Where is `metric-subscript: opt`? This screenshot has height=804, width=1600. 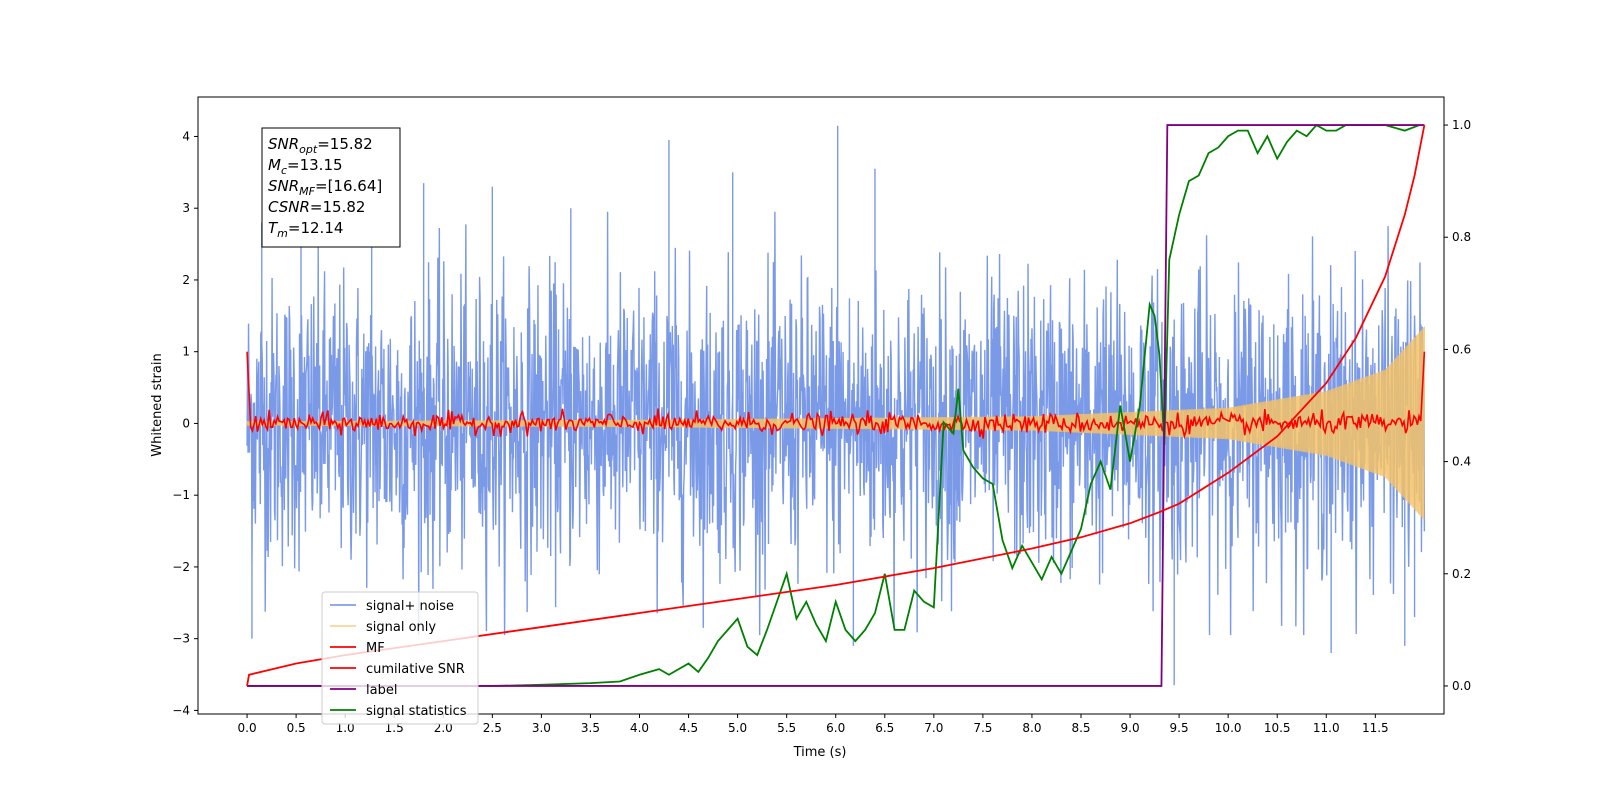
metric-subscript: opt is located at coordinates (308, 149).